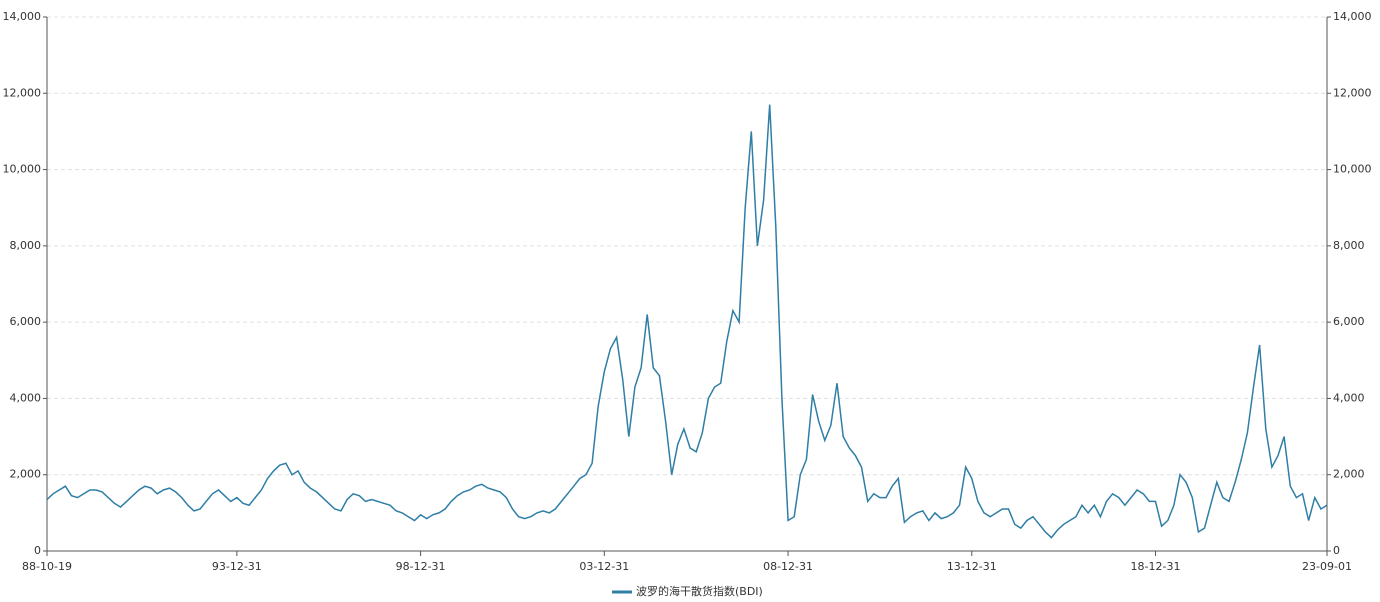 Image resolution: width=1380 pixels, height=602 pixels. Describe the element at coordinates (237, 566) in the screenshot. I see `x-tick-label: 93-12-31` at that location.